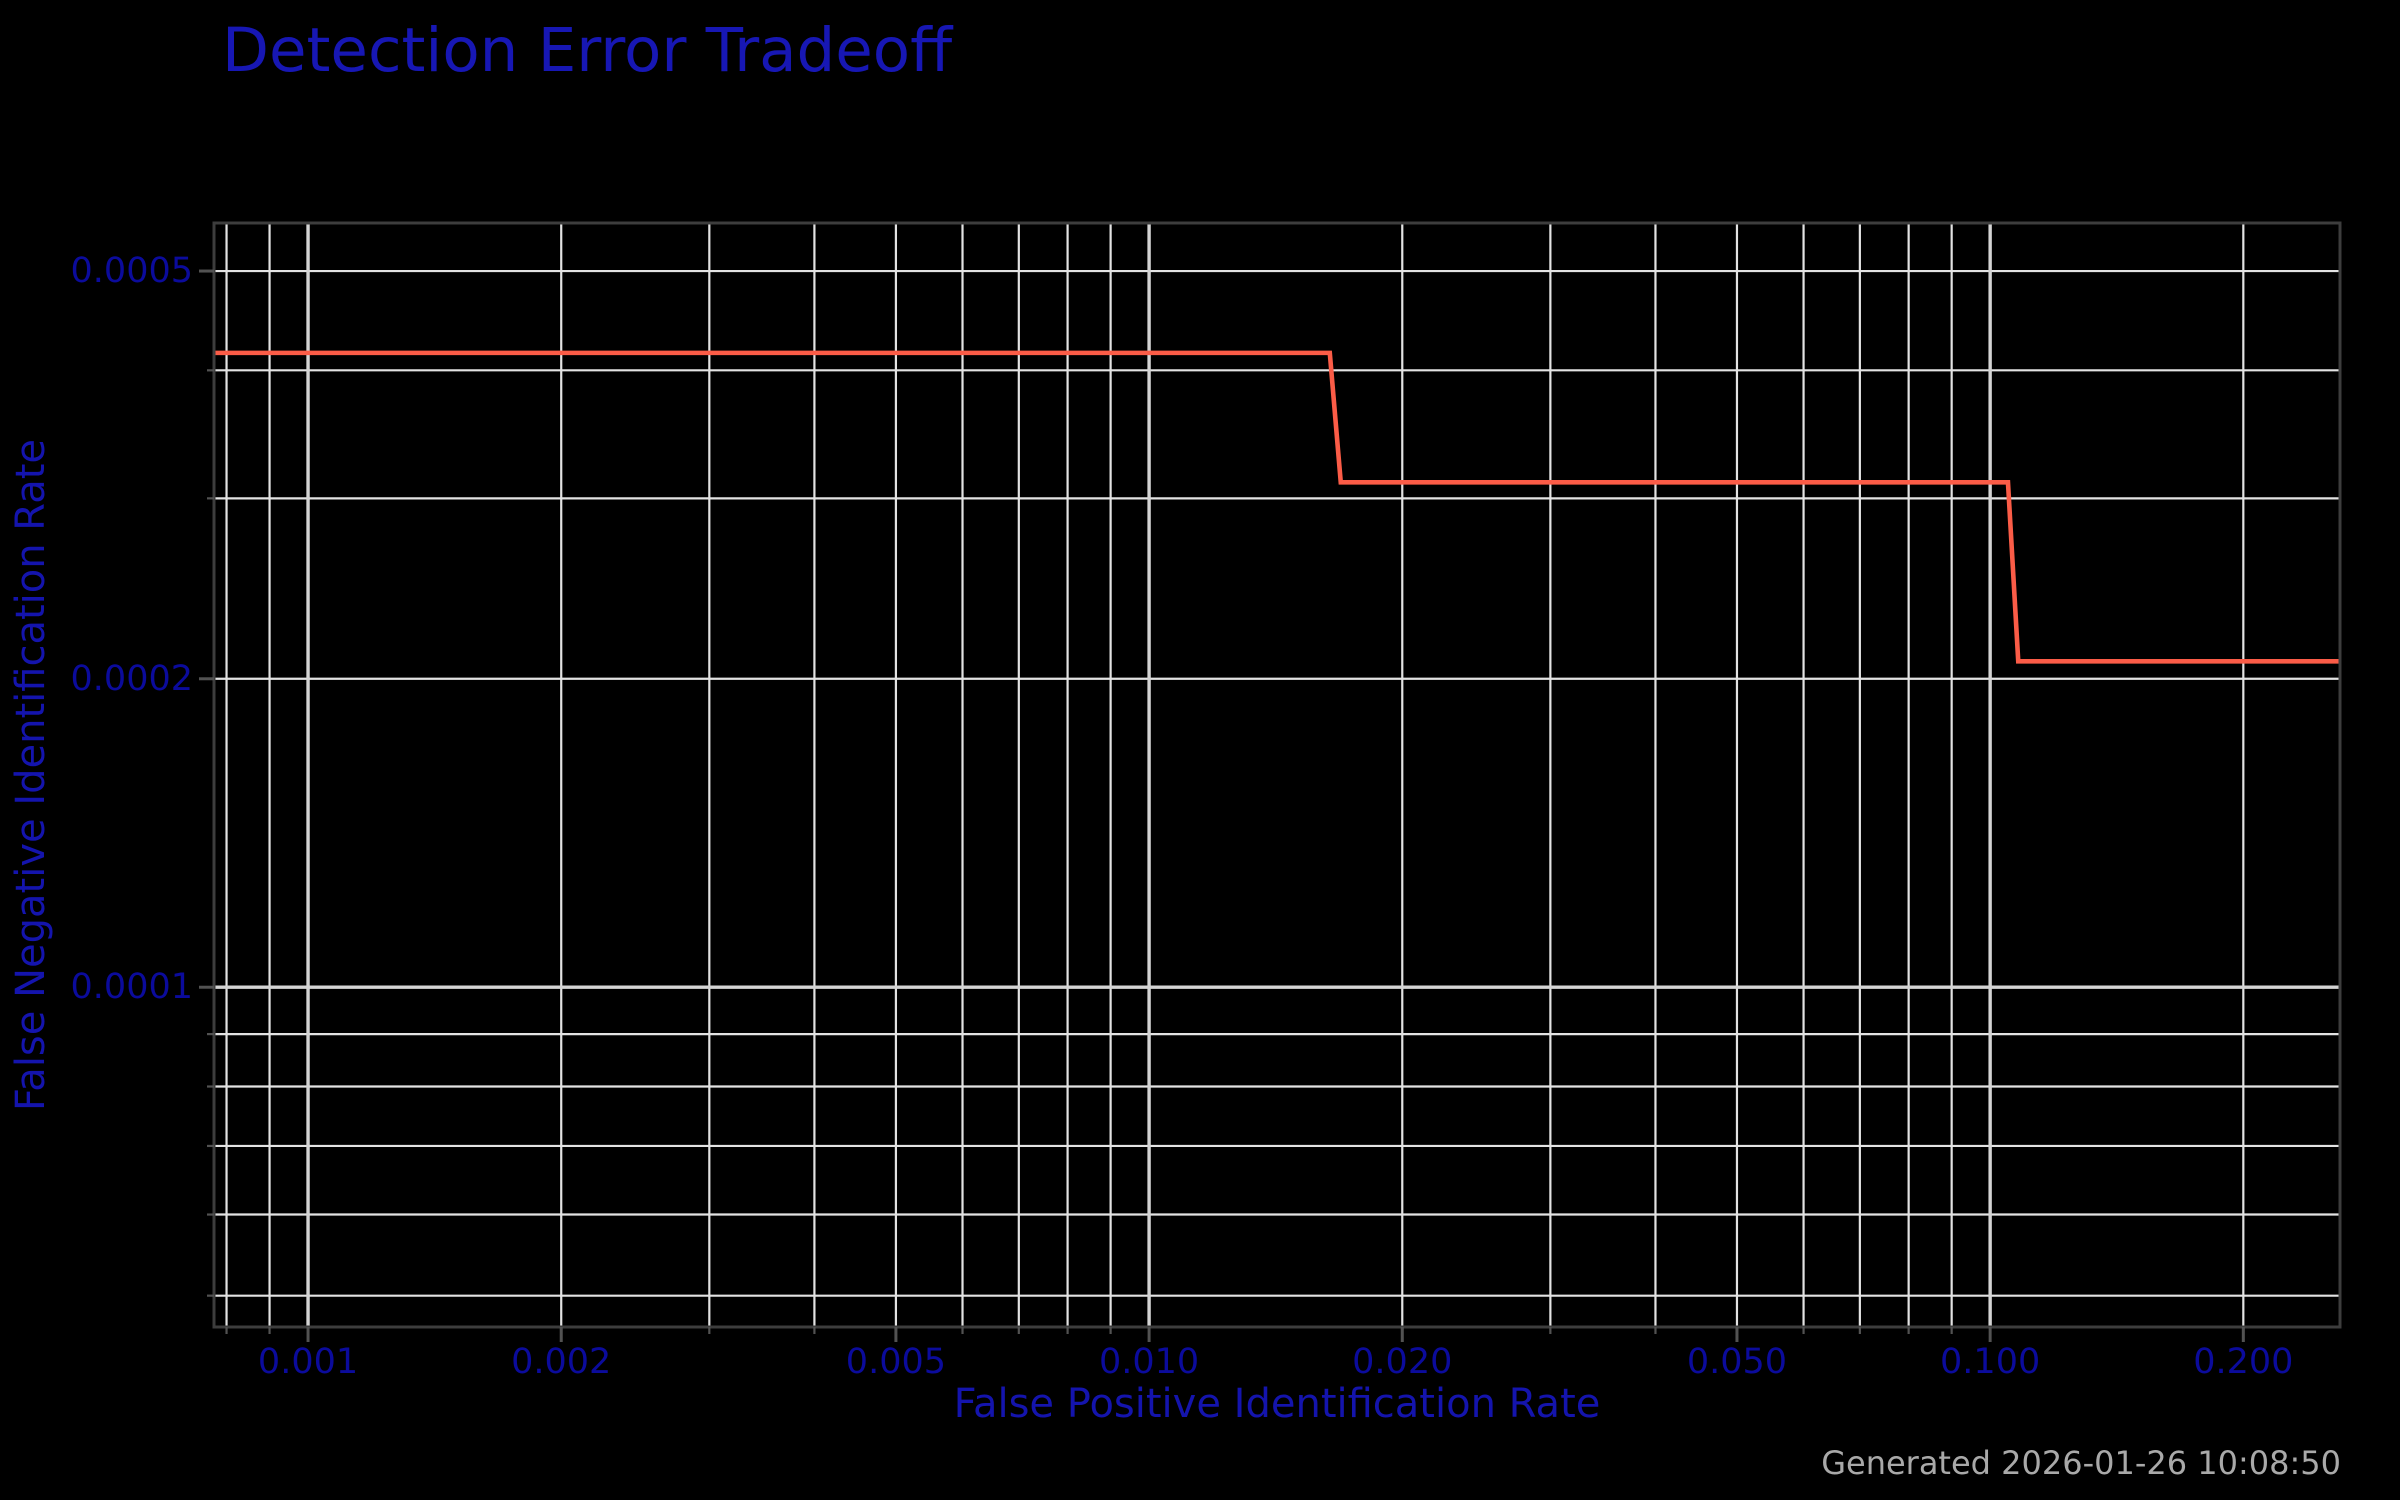 The width and height of the screenshot is (2400, 1500). What do you see at coordinates (1277, 1404) in the screenshot?
I see `x-axis-label: False Positive Identification Rate` at bounding box center [1277, 1404].